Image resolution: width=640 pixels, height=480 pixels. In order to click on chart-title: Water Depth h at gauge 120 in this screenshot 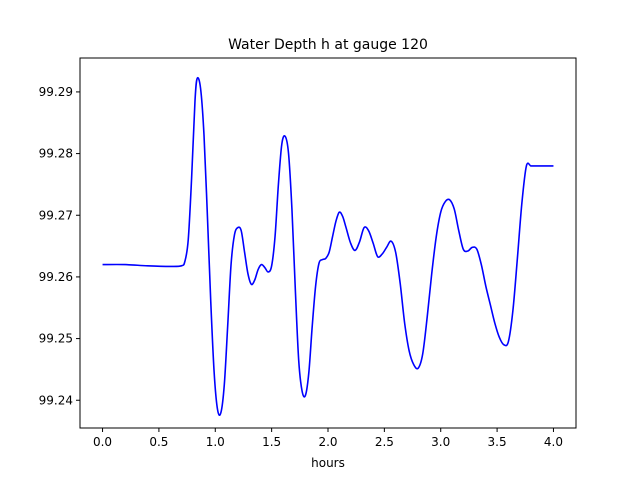, I will do `click(328, 45)`.